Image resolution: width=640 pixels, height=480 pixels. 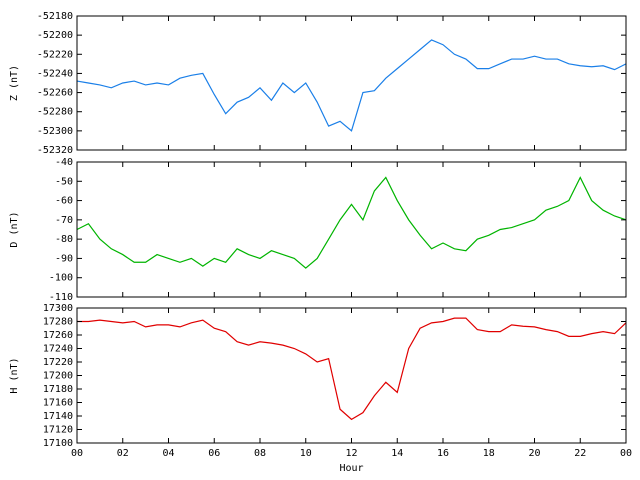 I want to click on x-tick-label: 08, so click(x=260, y=453).